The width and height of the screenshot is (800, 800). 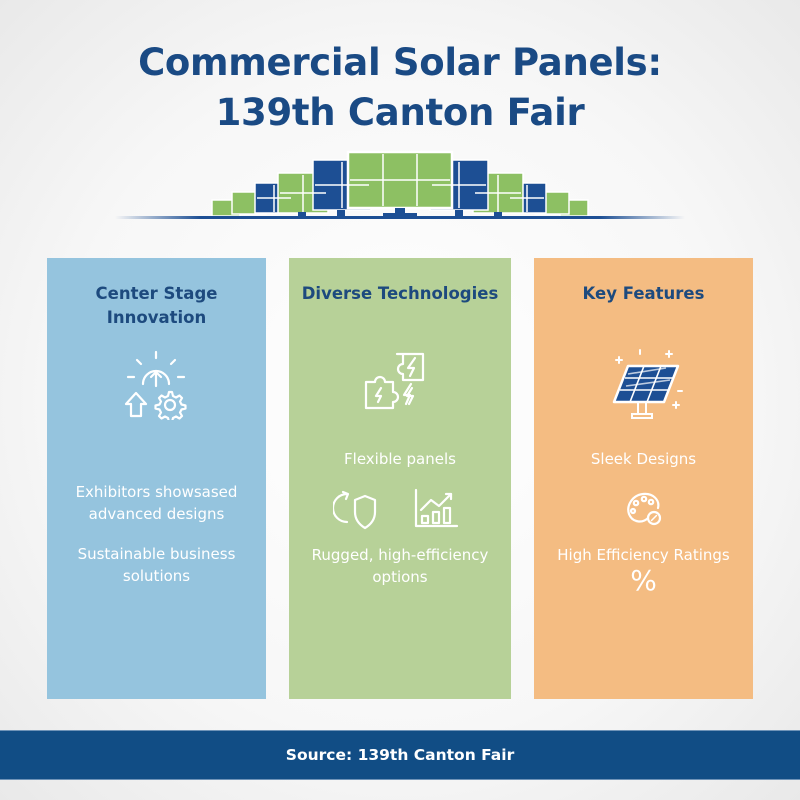 What do you see at coordinates (156, 576) in the screenshot?
I see `card-item-line-2: solutions` at bounding box center [156, 576].